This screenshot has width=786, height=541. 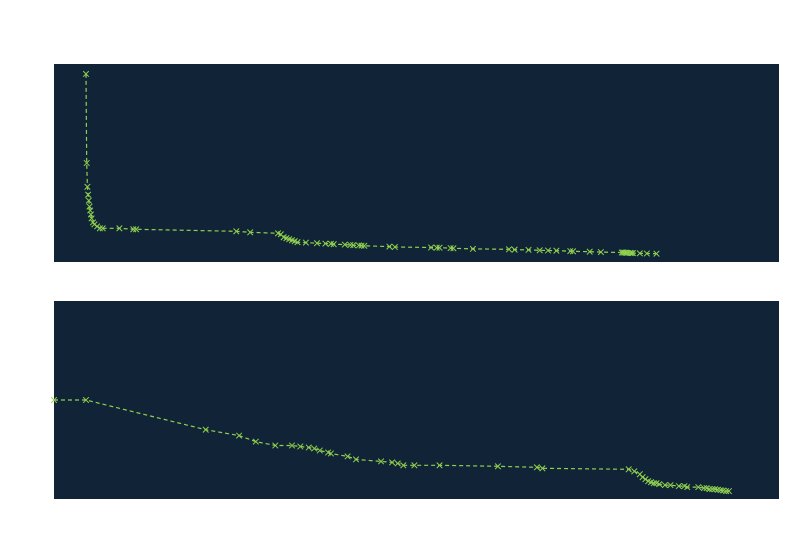 I want to click on series-line, so click(x=391, y=445).